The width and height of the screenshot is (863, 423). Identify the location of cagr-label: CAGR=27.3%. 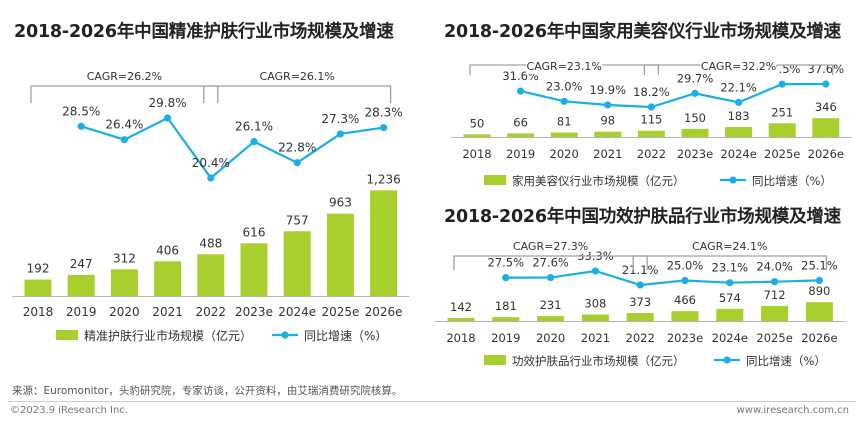
(550, 246).